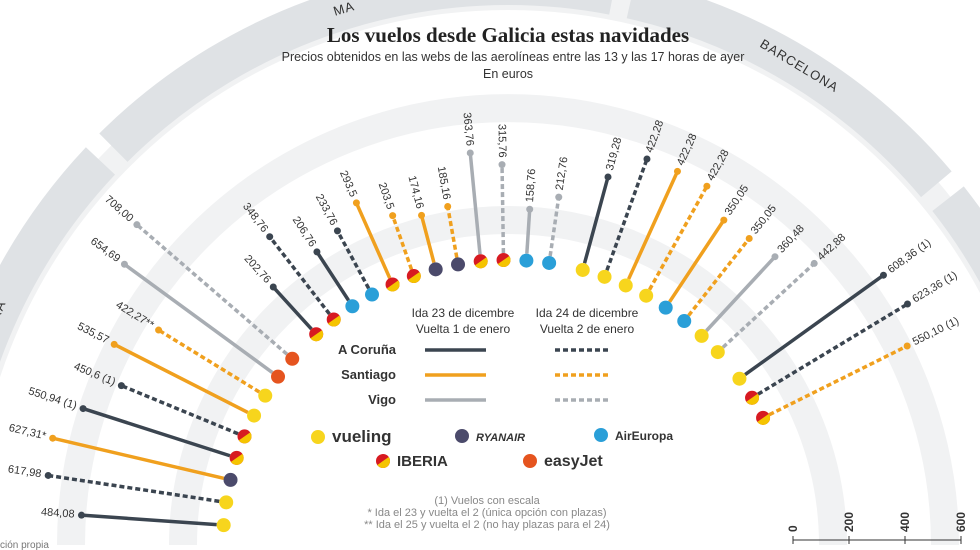  Describe the element at coordinates (367, 349) in the screenshot. I see `legend-row-label: A Coruña` at that location.